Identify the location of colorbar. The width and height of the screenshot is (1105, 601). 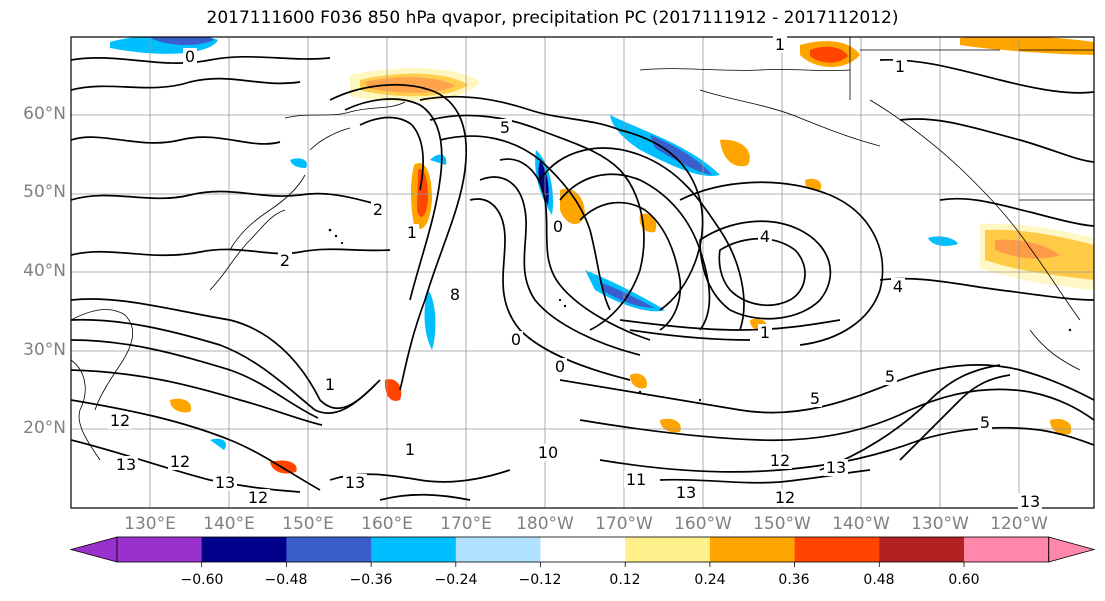
(582, 551).